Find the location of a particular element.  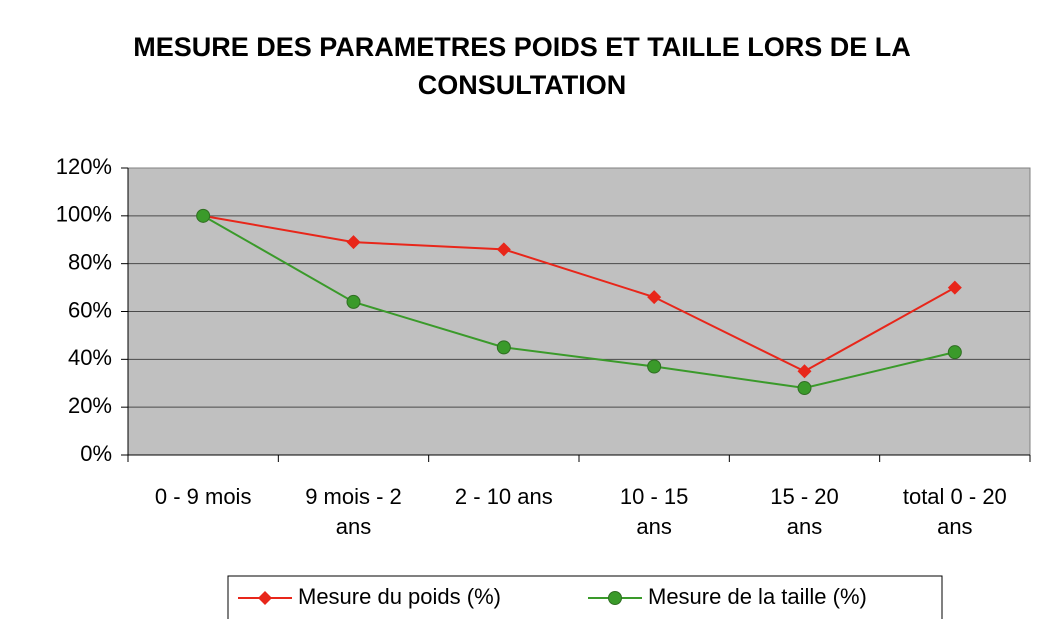

x-tick-label: 10 - 15 ans is located at coordinates (654, 511).